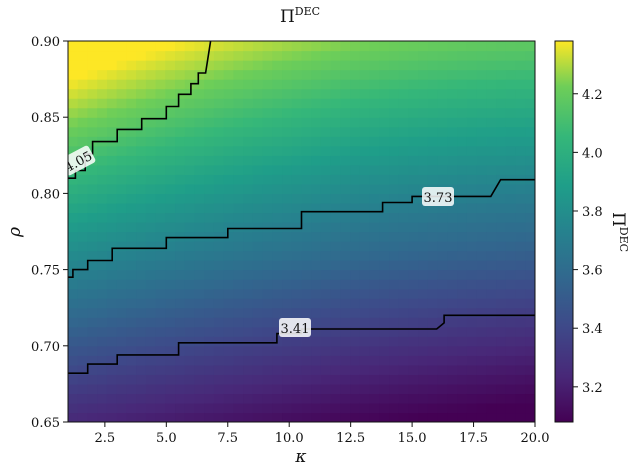 This screenshot has width=634, height=476. Describe the element at coordinates (438, 196) in the screenshot. I see `contour-label-box` at that location.